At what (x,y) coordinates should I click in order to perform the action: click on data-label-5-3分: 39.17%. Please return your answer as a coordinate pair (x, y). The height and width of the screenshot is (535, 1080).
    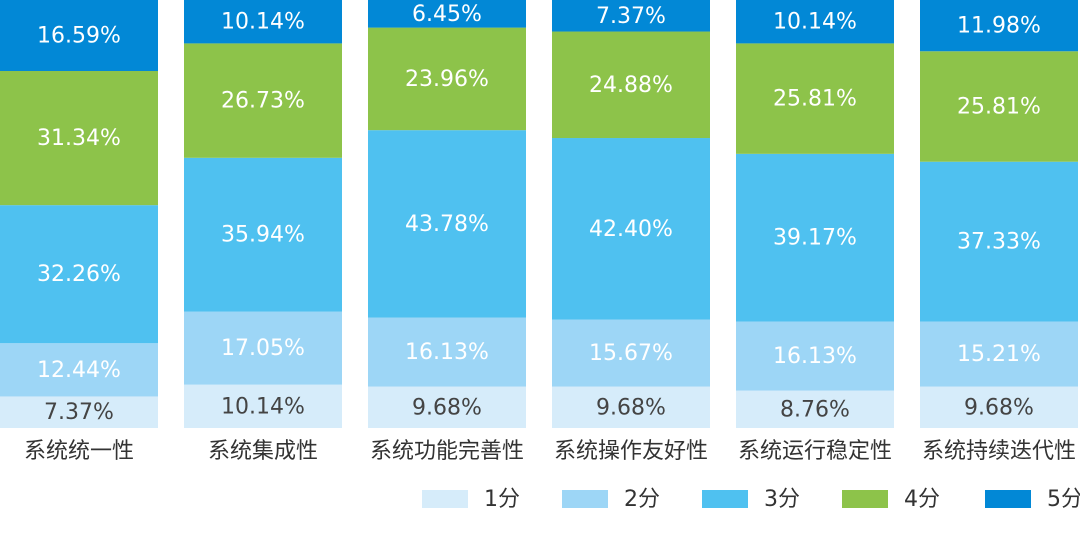
    Looking at the image, I should click on (815, 238).